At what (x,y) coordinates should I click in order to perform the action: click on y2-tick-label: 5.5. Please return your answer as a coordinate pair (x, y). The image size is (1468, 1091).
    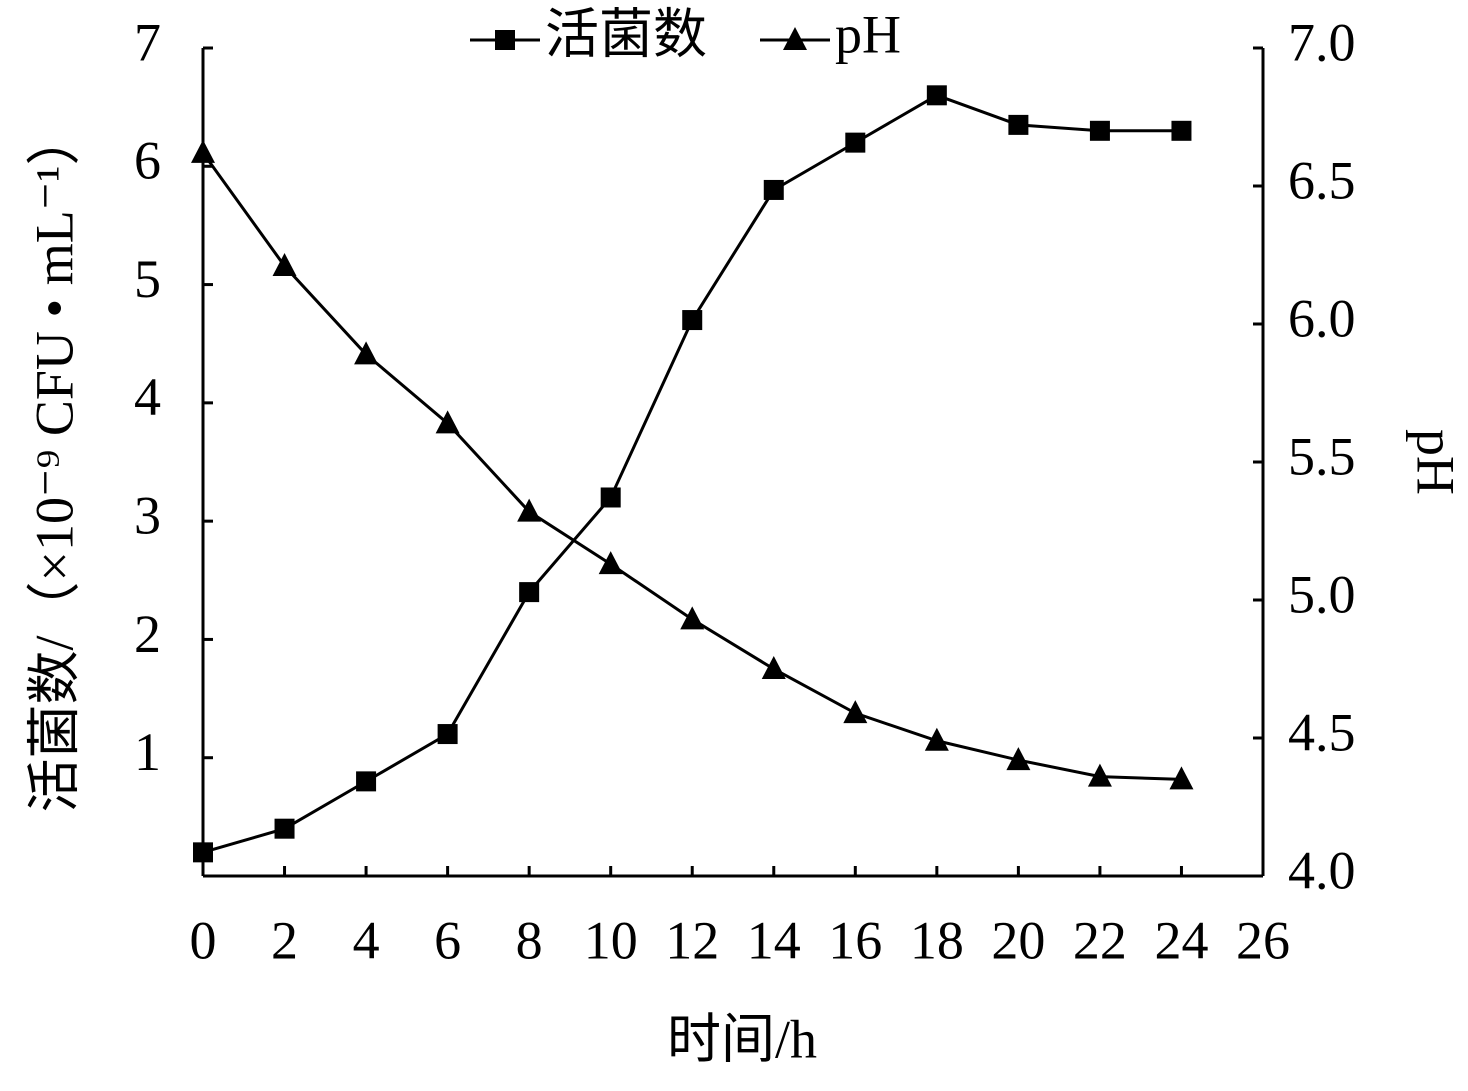
    Looking at the image, I should click on (1322, 456).